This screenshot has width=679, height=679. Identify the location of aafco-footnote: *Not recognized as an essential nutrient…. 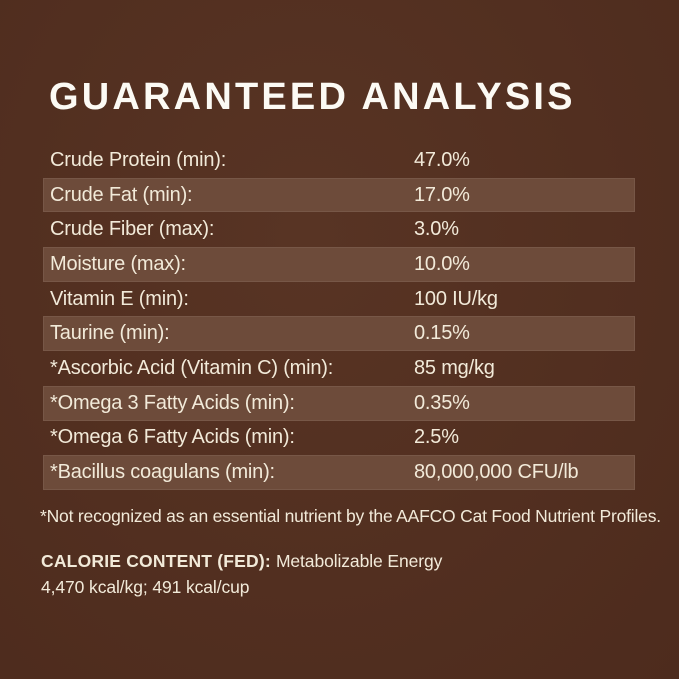
(350, 516).